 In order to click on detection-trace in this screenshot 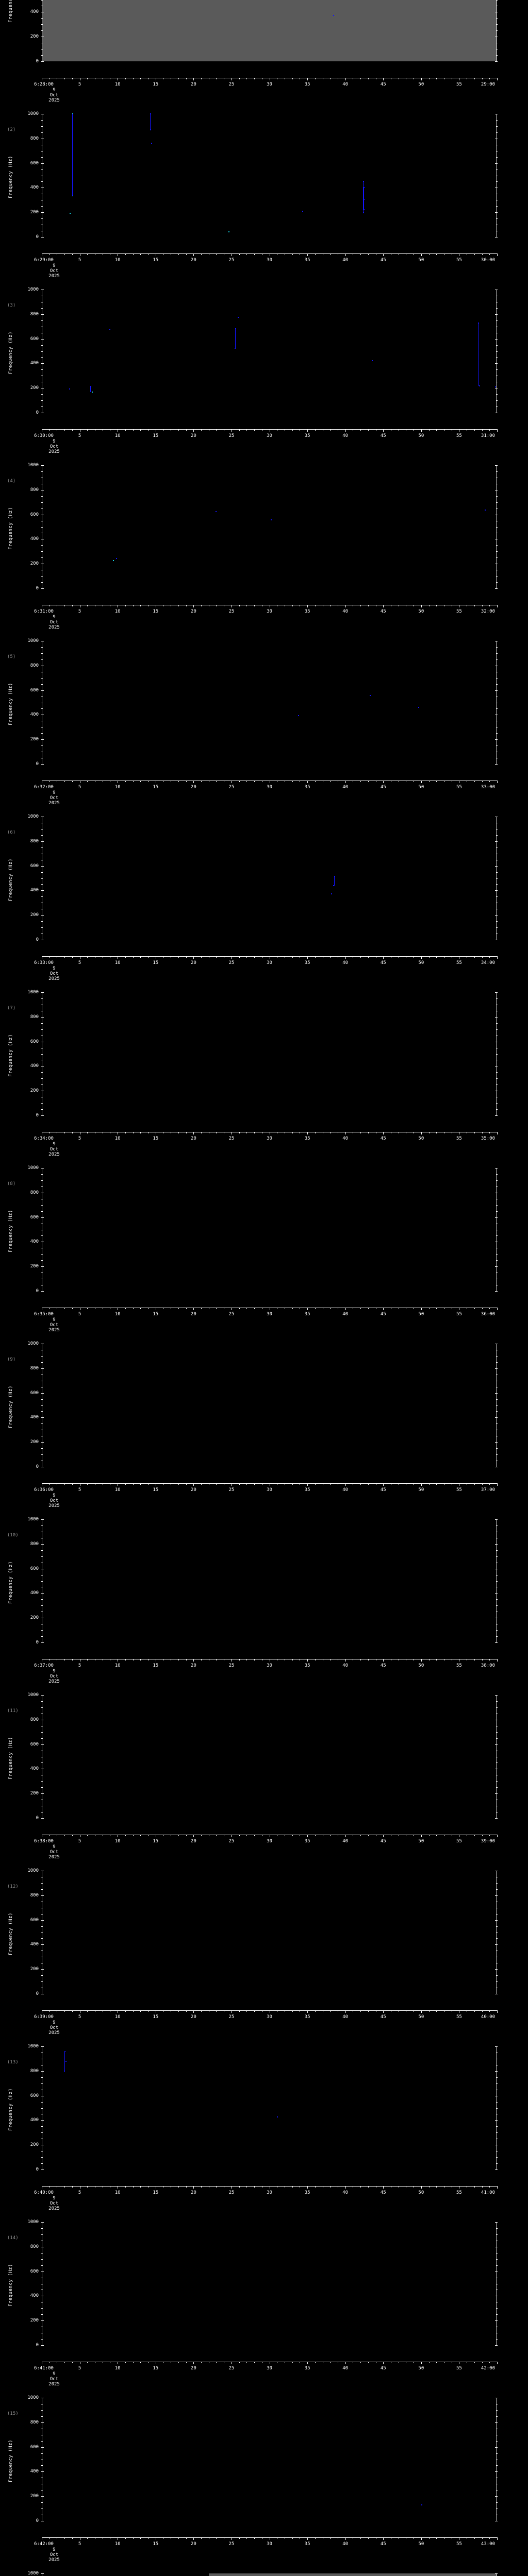, I will do `click(64, 2061)`.